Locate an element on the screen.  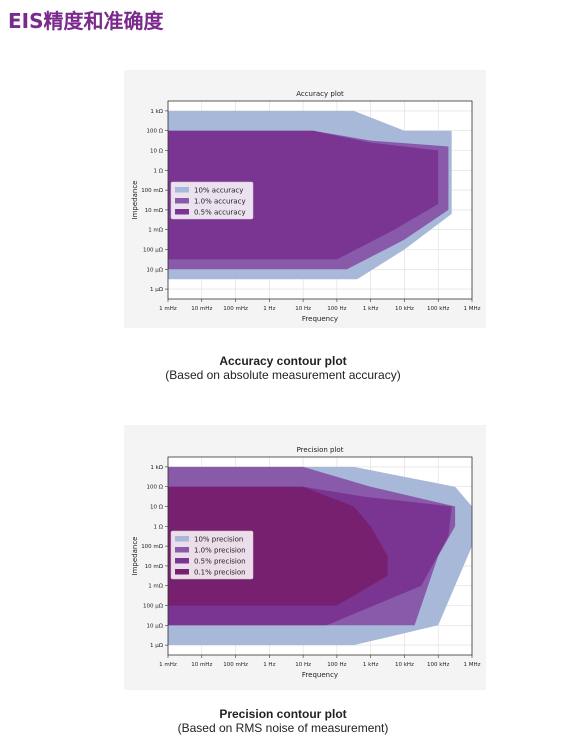
chart-title: Accuracy plot is located at coordinates (320, 94).